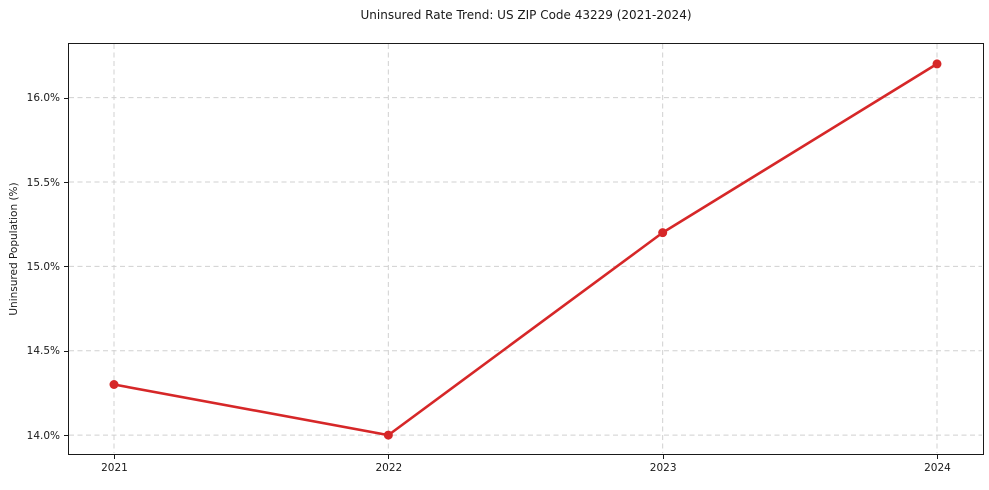 The image size is (989, 490). What do you see at coordinates (114, 468) in the screenshot?
I see `x-tick-label: 2021` at bounding box center [114, 468].